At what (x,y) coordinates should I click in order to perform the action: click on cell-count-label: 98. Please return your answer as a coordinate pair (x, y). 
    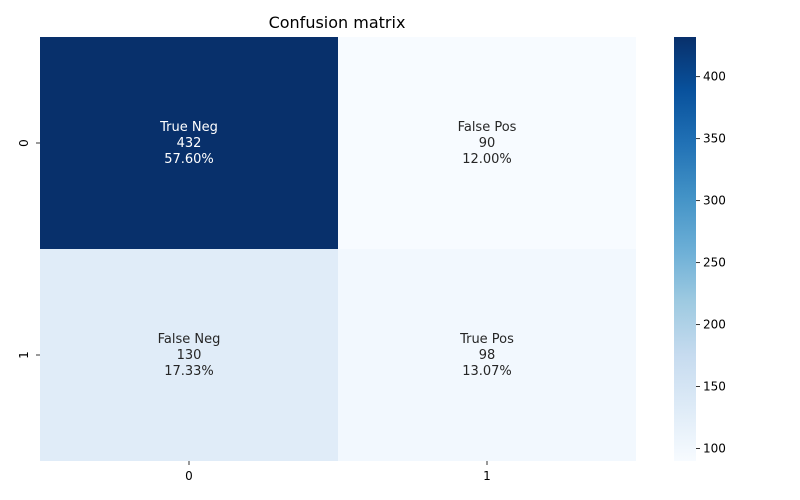
    Looking at the image, I should click on (487, 355).